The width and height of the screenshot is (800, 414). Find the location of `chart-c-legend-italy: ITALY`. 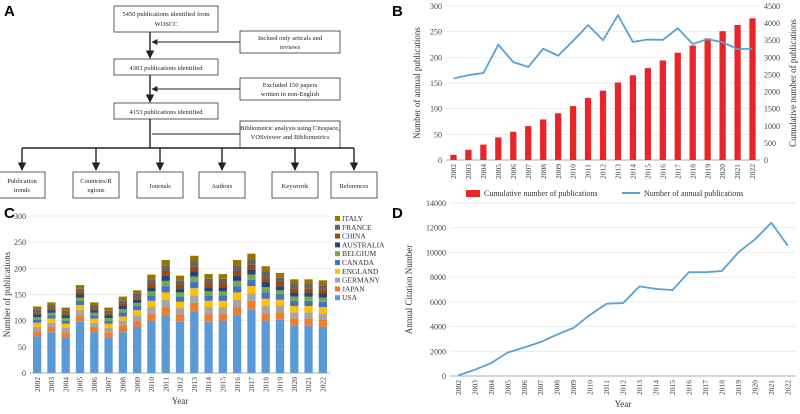

chart-c-legend-italy: ITALY is located at coordinates (353, 218).